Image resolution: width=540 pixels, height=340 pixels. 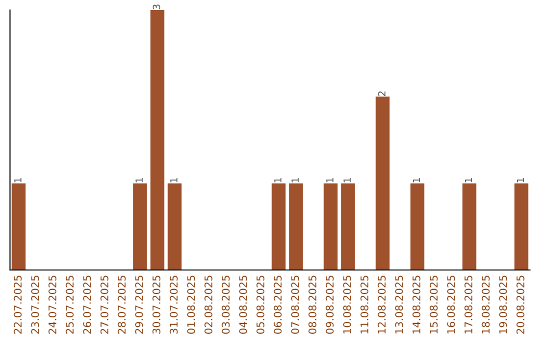 I want to click on x-tick-label: 24.07.2025, so click(x=52, y=305).